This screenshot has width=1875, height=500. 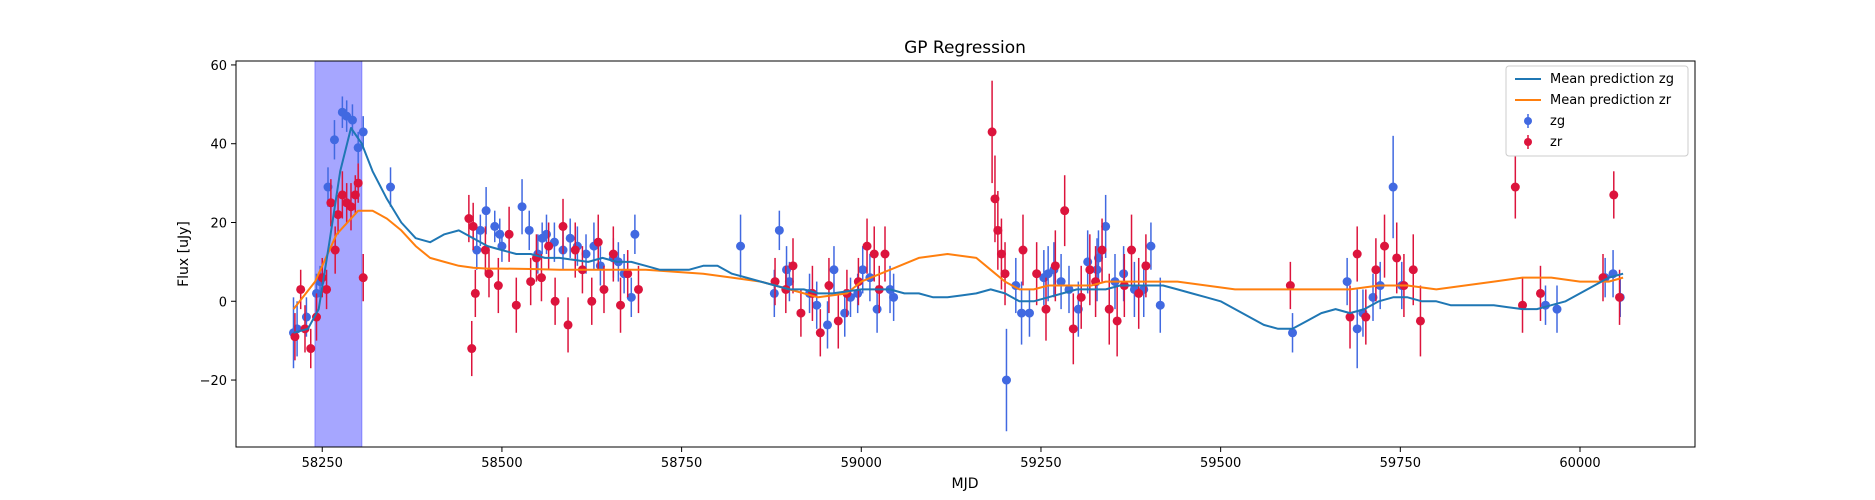 What do you see at coordinates (184, 254) in the screenshot?
I see `y-axis-label: Flux [uJy]` at bounding box center [184, 254].